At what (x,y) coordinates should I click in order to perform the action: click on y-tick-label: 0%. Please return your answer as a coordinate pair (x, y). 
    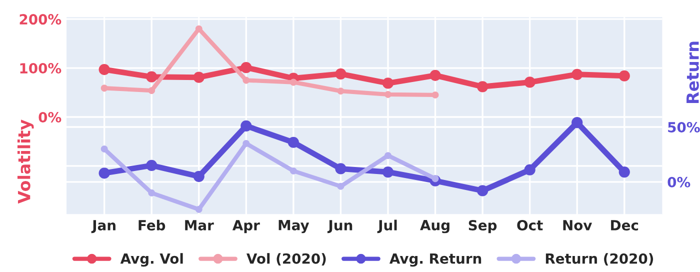
    Looking at the image, I should click on (50, 117).